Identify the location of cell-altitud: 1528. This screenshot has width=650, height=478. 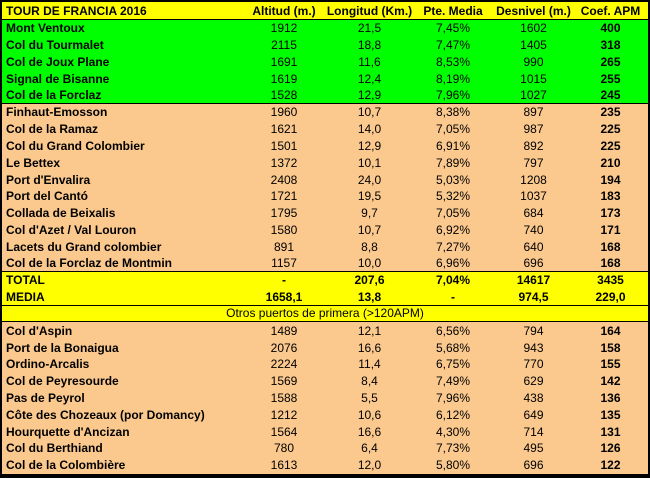
(284, 95).